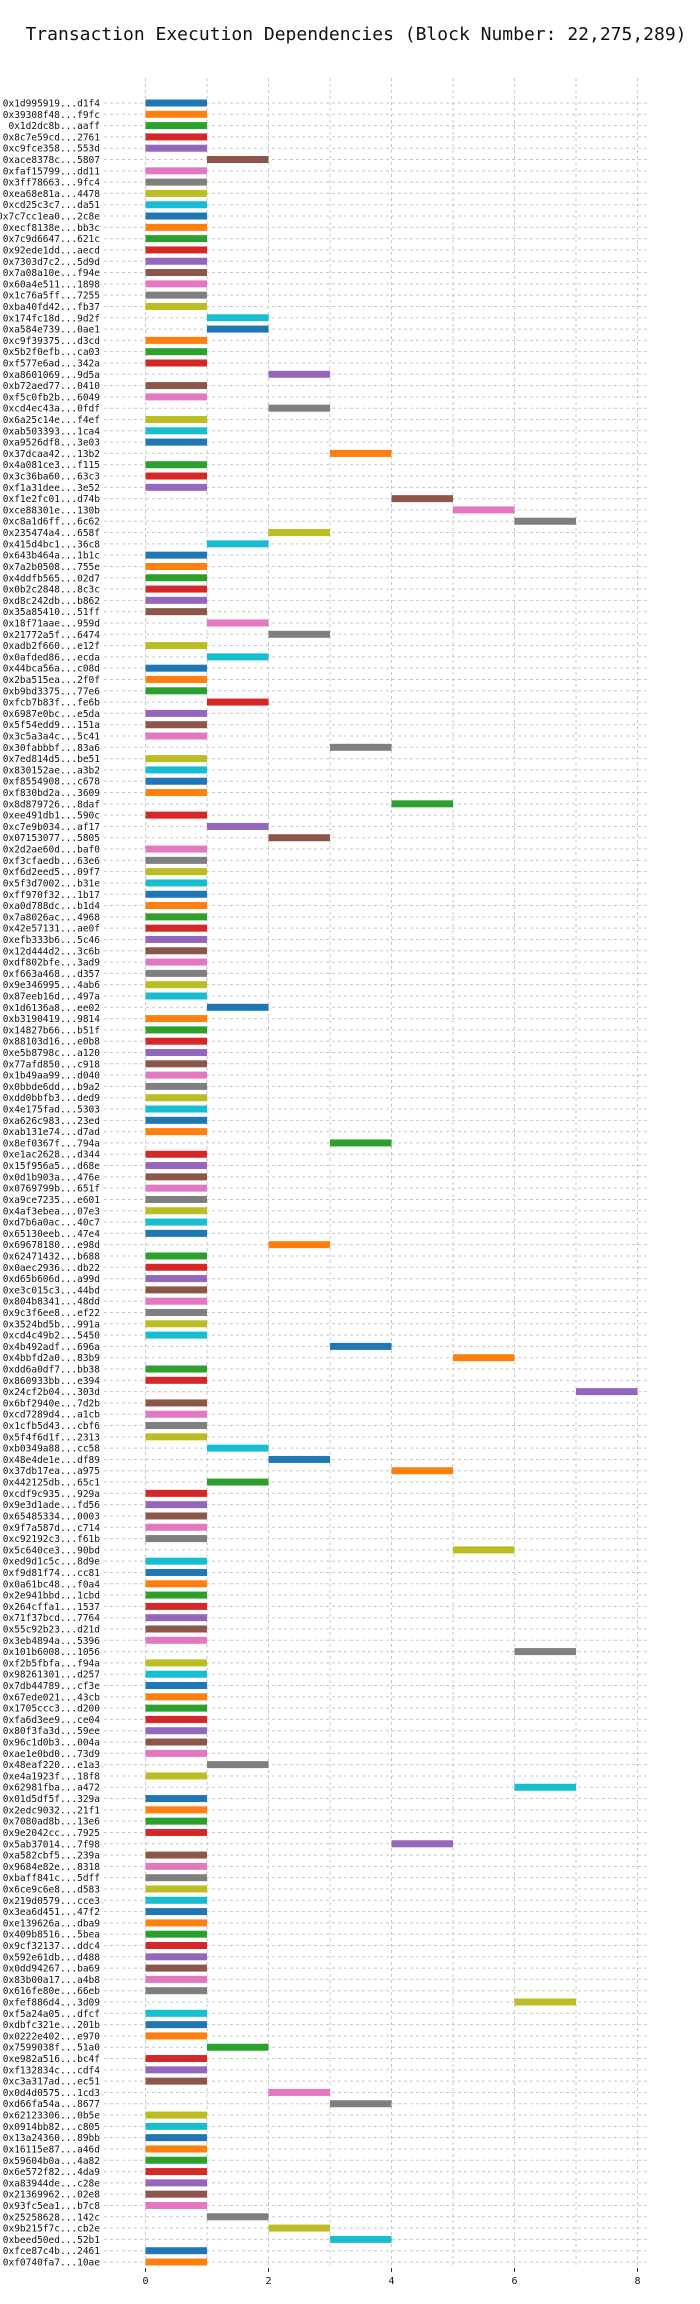 The width and height of the screenshot is (700, 2304). I want to click on transaction-label: 0xf2b5fbfa...f94a, so click(51, 1663).